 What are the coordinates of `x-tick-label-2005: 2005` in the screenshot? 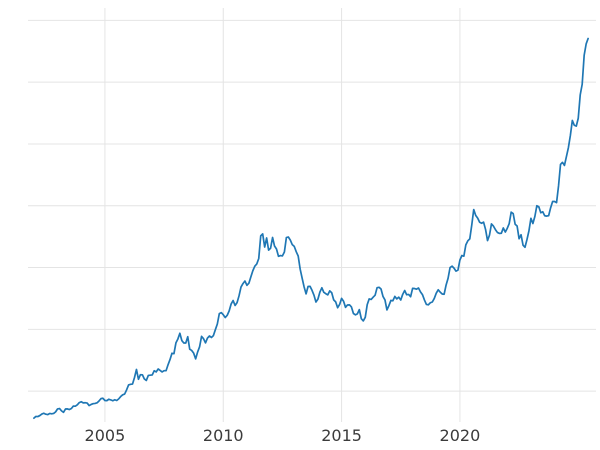 It's located at (105, 435).